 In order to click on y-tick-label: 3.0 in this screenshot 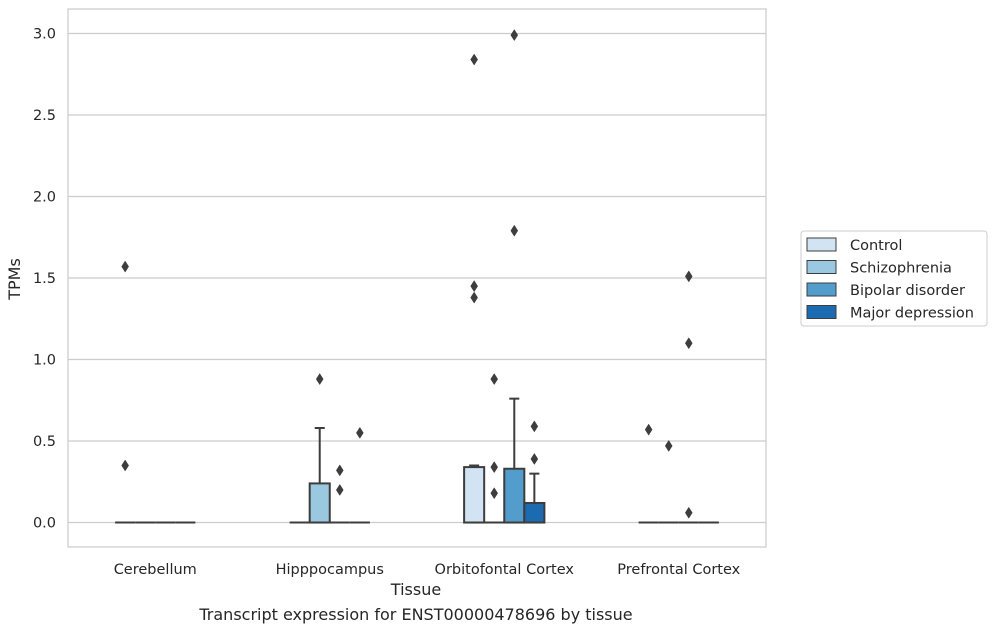, I will do `click(44, 34)`.